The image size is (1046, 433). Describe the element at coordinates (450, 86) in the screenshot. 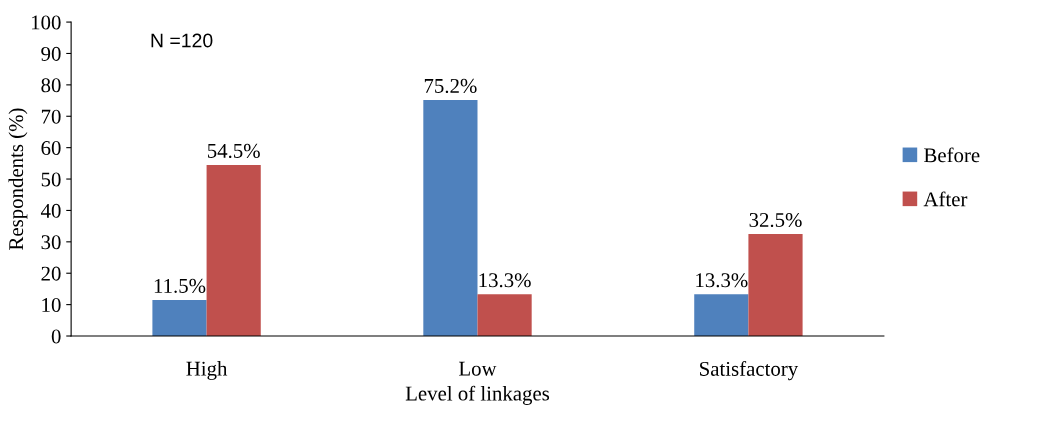

I see `data-label: 75.2%` at that location.